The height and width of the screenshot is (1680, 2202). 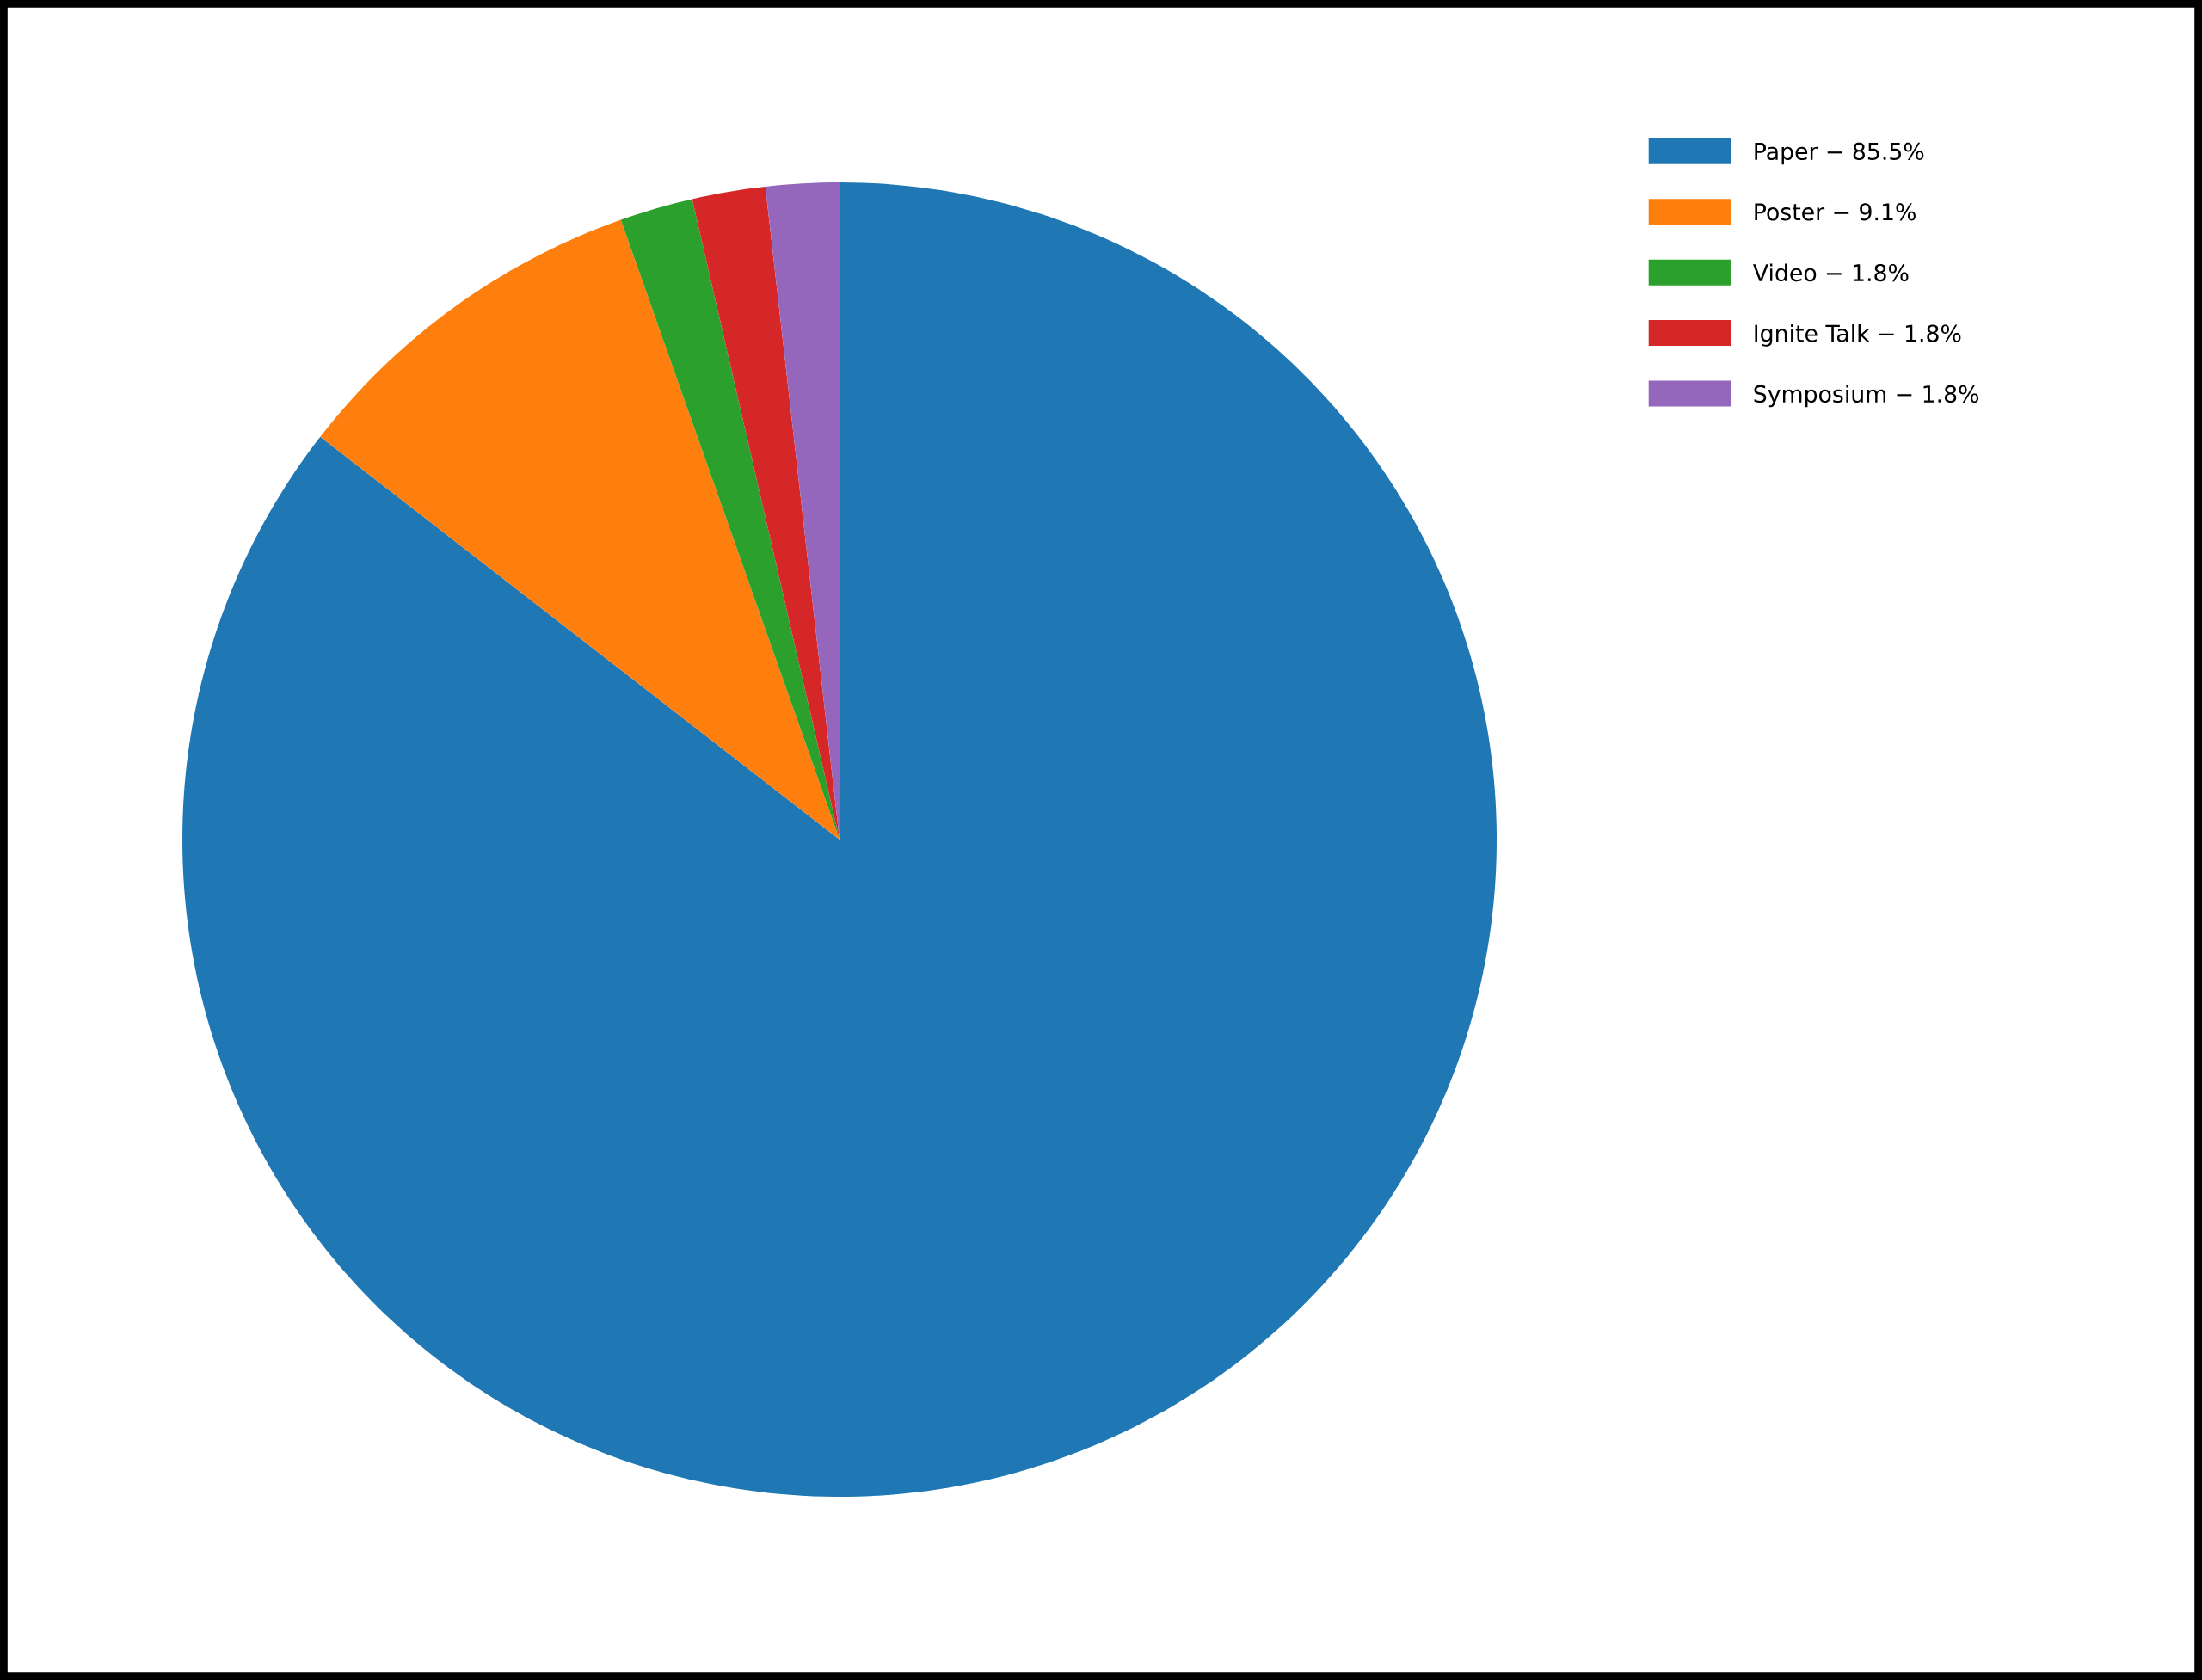 I want to click on legend-label: Poster − 9.1%, so click(x=1835, y=212).